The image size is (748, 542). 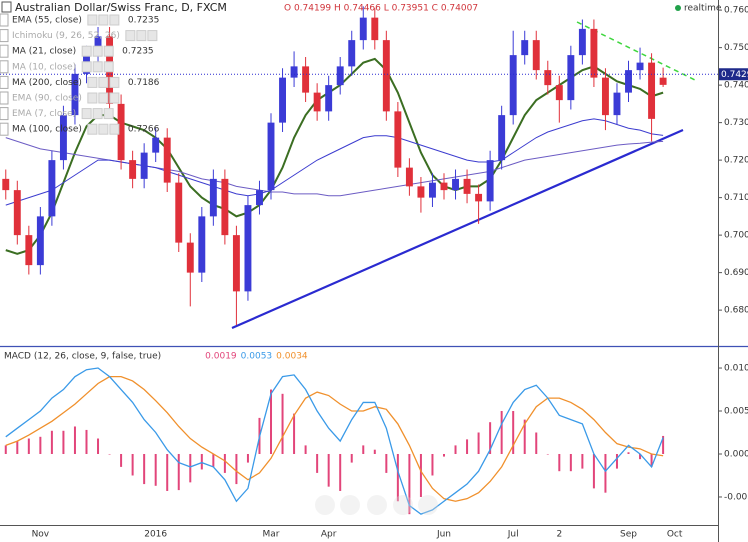 I want to click on chart-title: Australian Dollar/Swiss Franc, D, FXCM, so click(x=121, y=7).